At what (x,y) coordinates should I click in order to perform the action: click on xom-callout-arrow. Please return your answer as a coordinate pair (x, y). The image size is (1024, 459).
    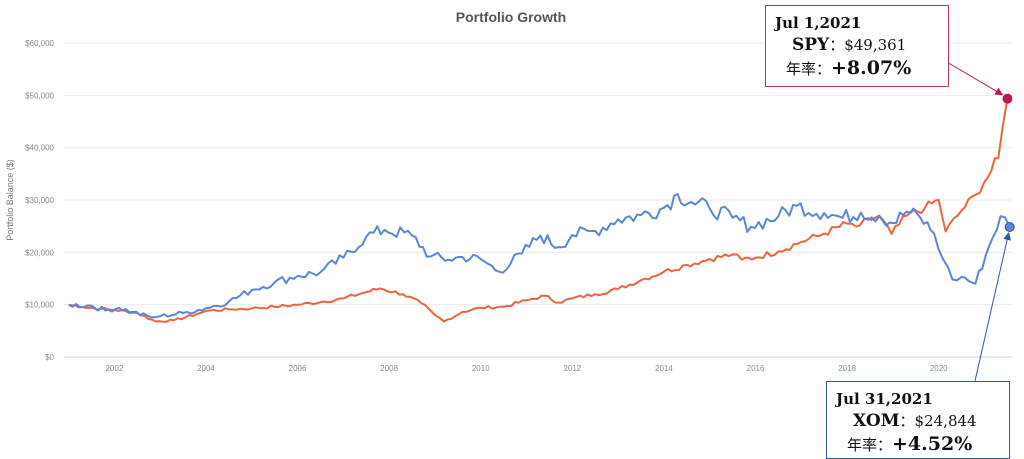
    Looking at the image, I should click on (993, 307).